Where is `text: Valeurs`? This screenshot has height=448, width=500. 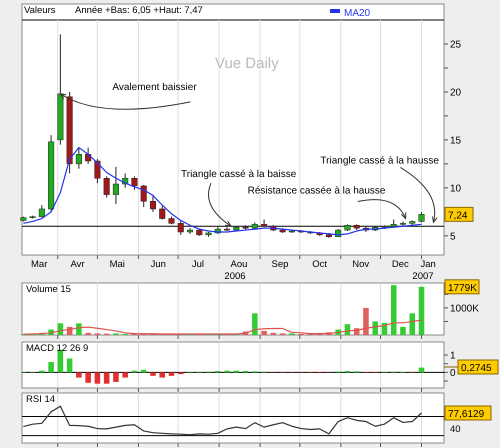
text: Valeurs is located at coordinates (40, 10).